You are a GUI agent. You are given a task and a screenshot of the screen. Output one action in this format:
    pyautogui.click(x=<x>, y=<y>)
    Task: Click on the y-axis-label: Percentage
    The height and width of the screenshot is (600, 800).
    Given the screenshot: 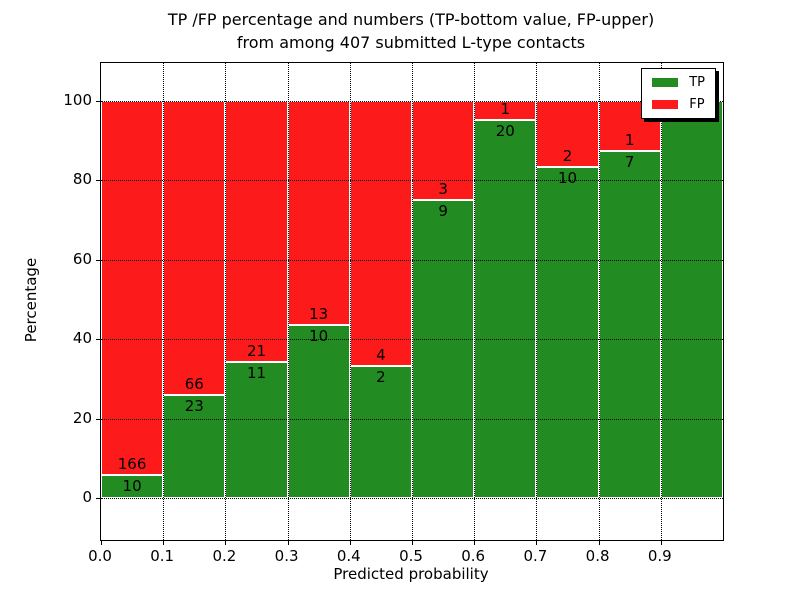 What is the action you would take?
    pyautogui.click(x=31, y=300)
    